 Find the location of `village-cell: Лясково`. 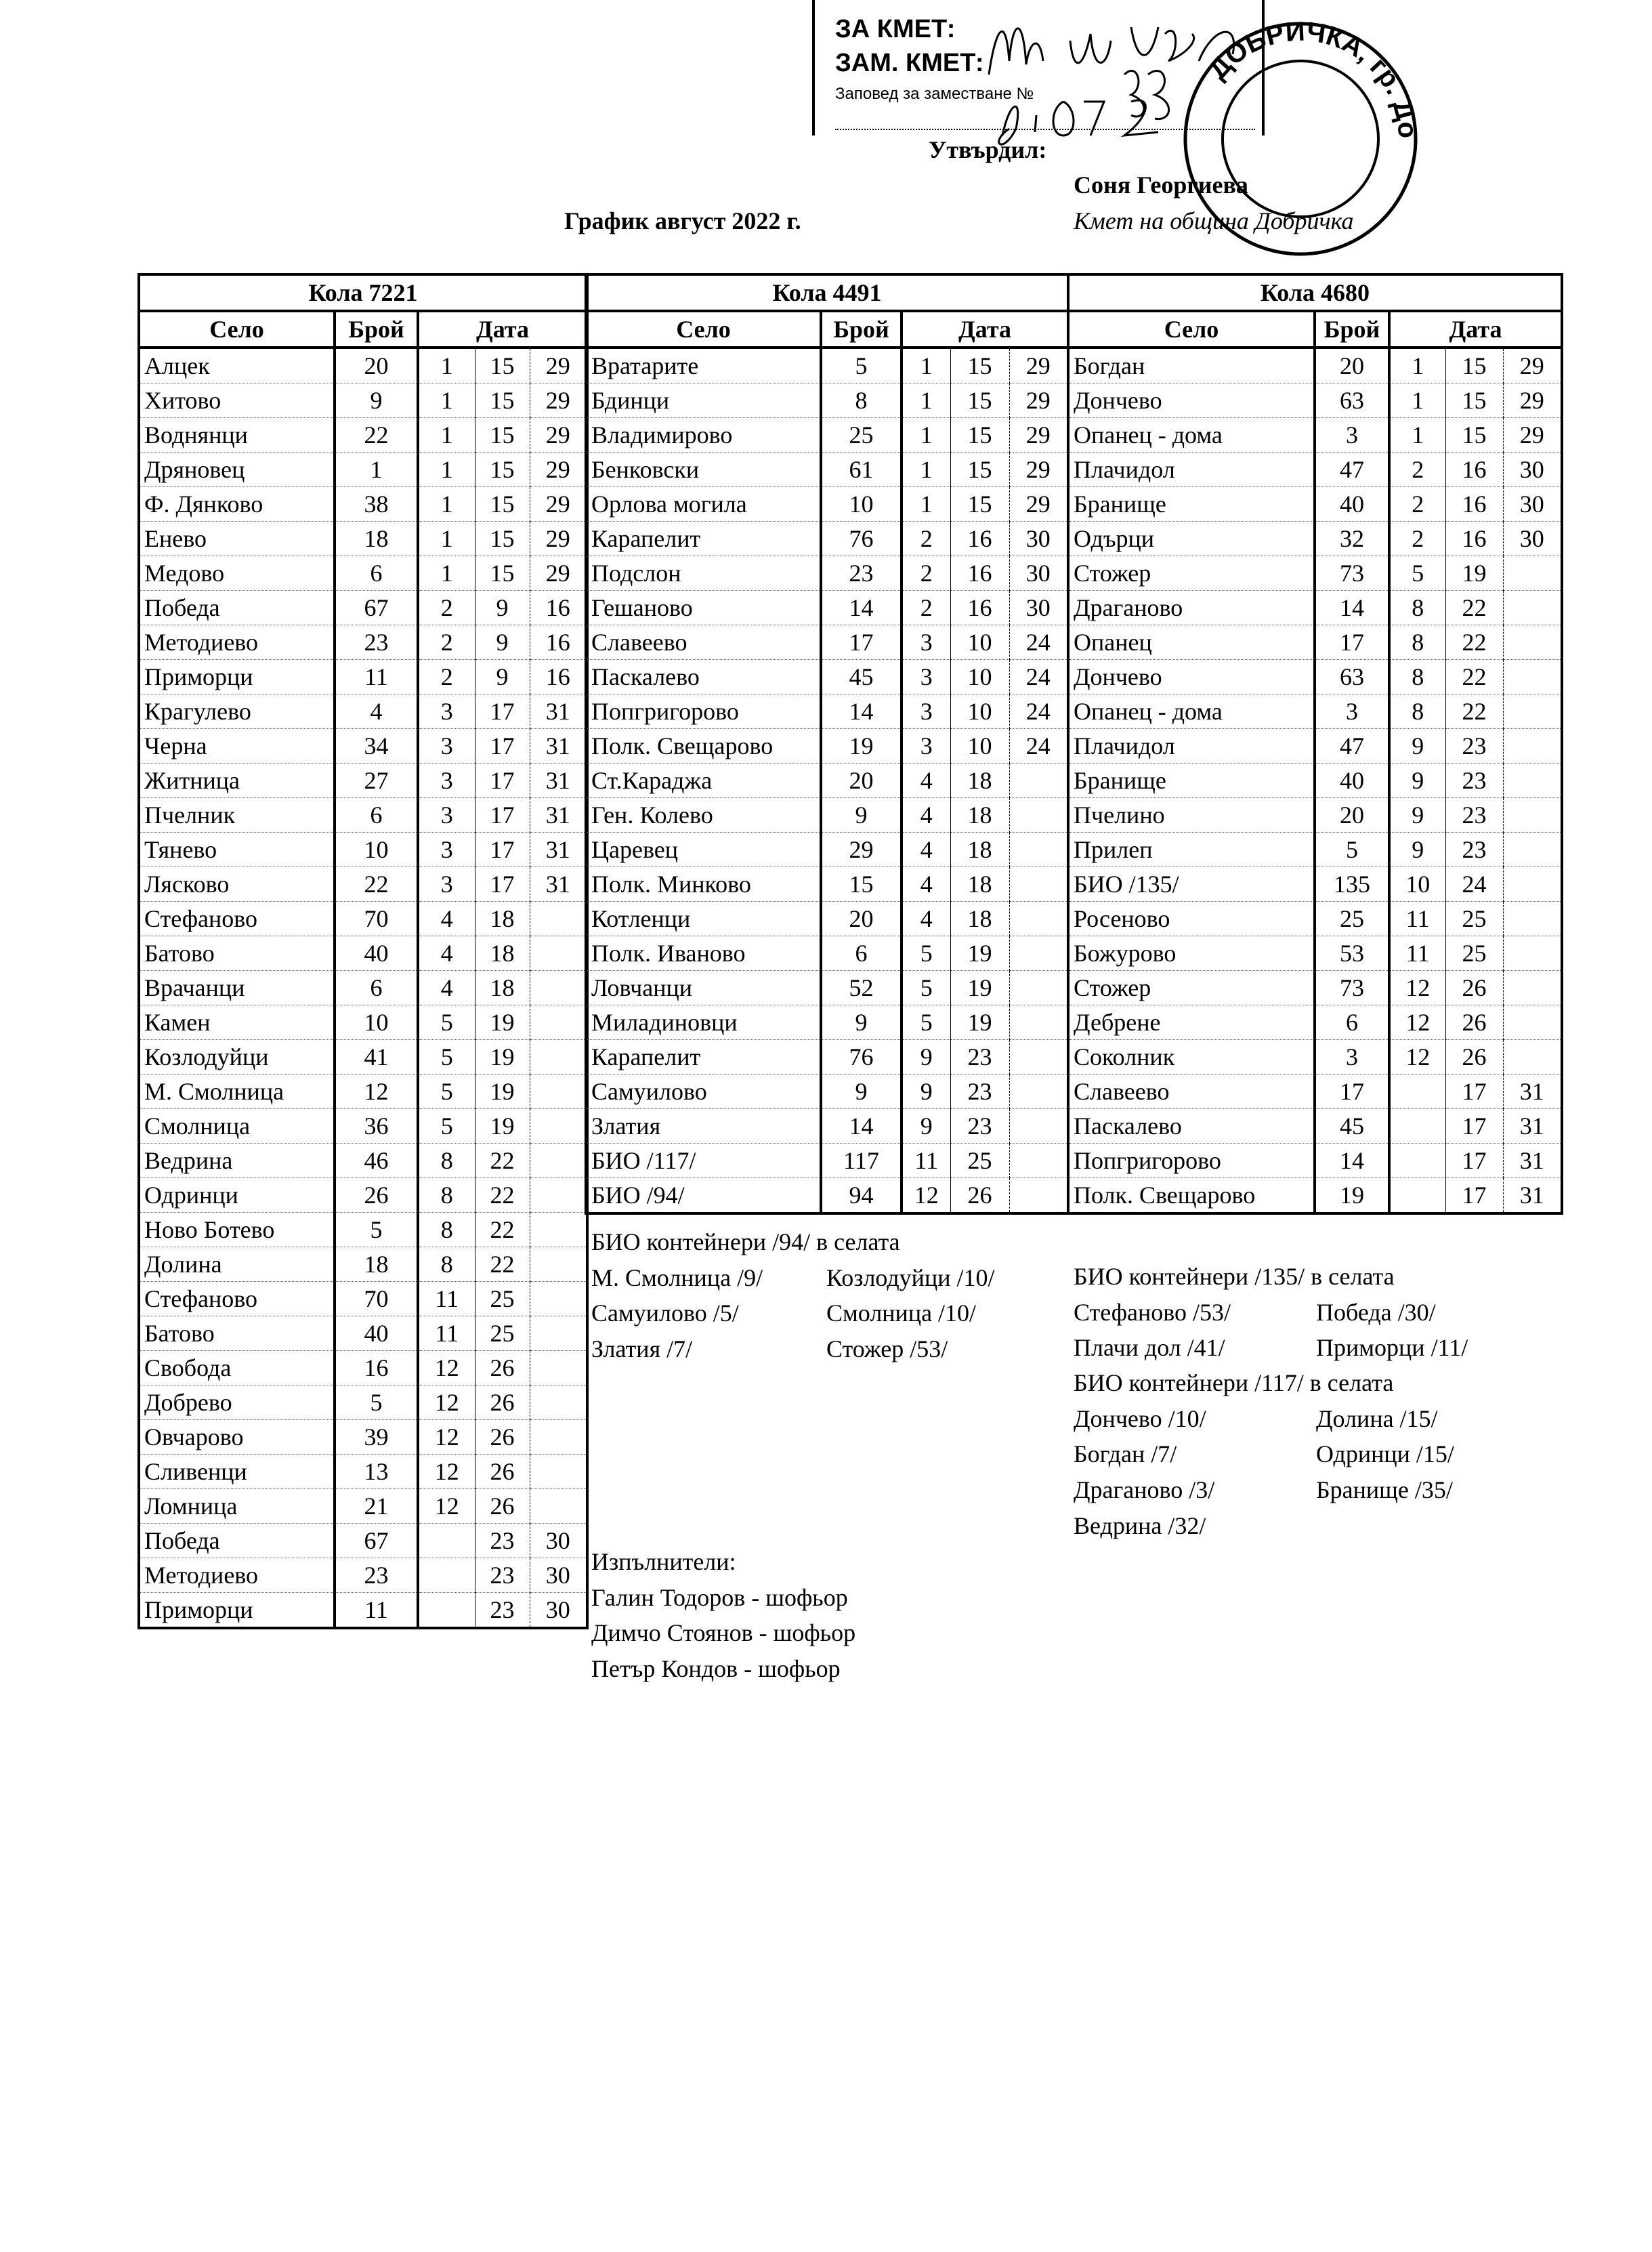

village-cell: Лясково is located at coordinates (237, 885).